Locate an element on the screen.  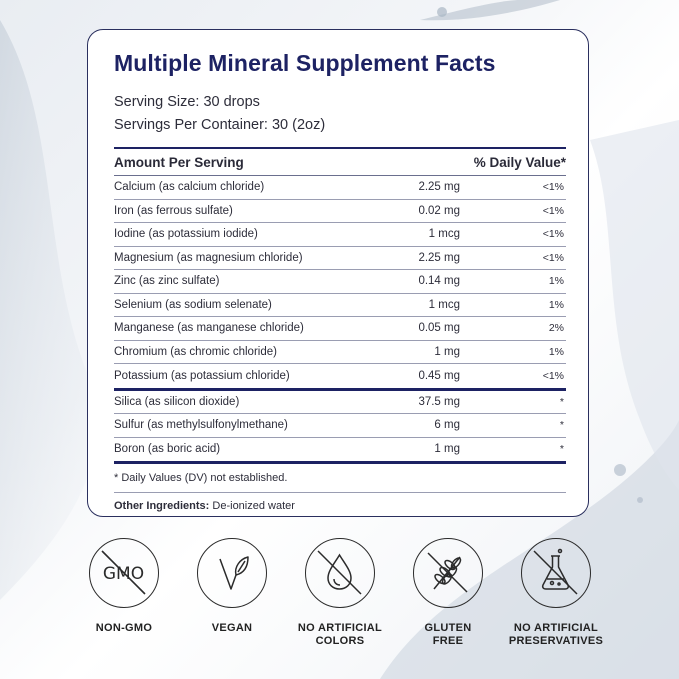
nutrient-name: Silica (as silicon dioxide) is located at coordinates (177, 401).